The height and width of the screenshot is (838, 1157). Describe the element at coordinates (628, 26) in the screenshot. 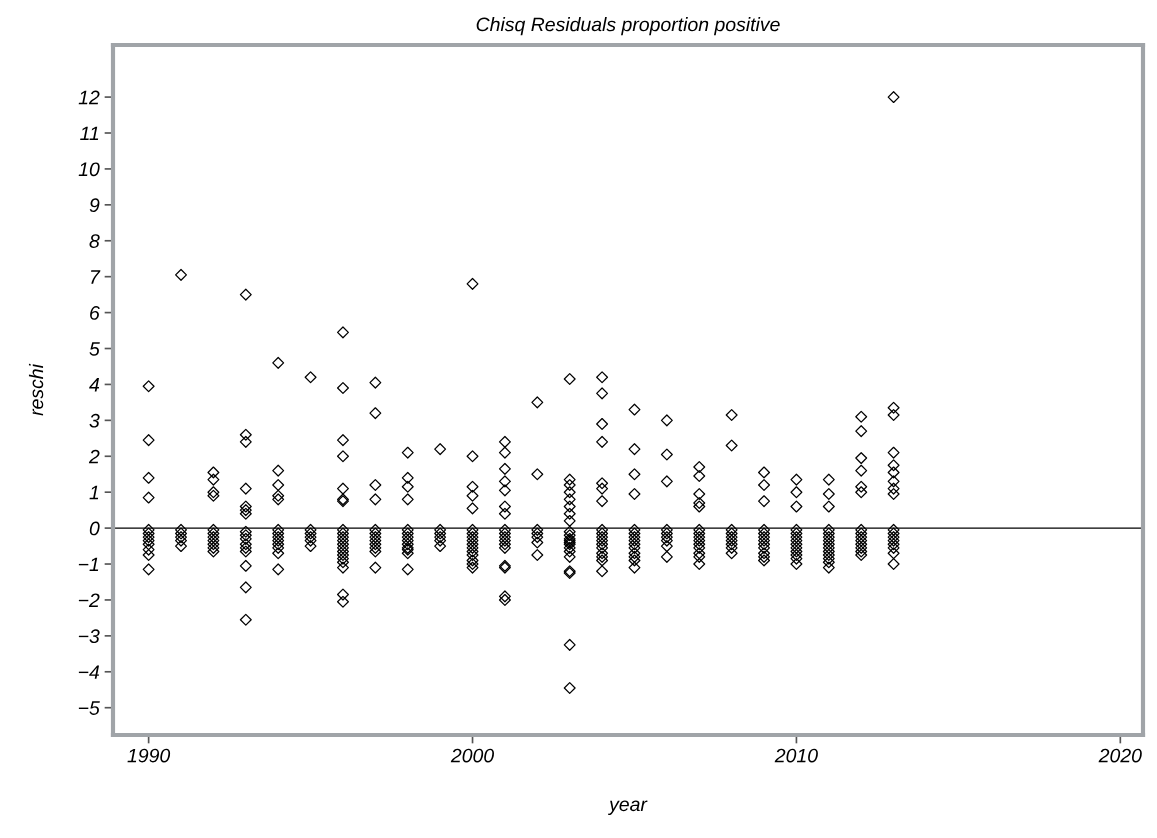

I see `chart-title: Chisq Residuals proportion positive` at that location.